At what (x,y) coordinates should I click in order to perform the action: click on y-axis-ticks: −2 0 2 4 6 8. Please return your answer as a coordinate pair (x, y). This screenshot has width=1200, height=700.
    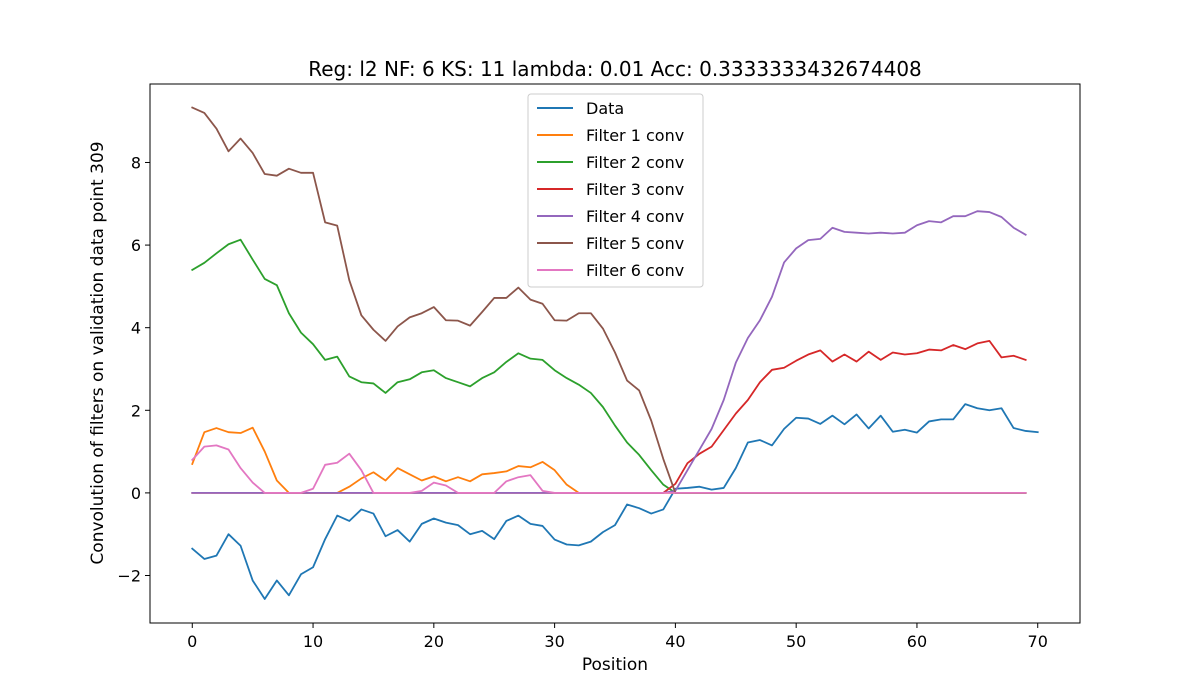
    Looking at the image, I should click on (133, 369).